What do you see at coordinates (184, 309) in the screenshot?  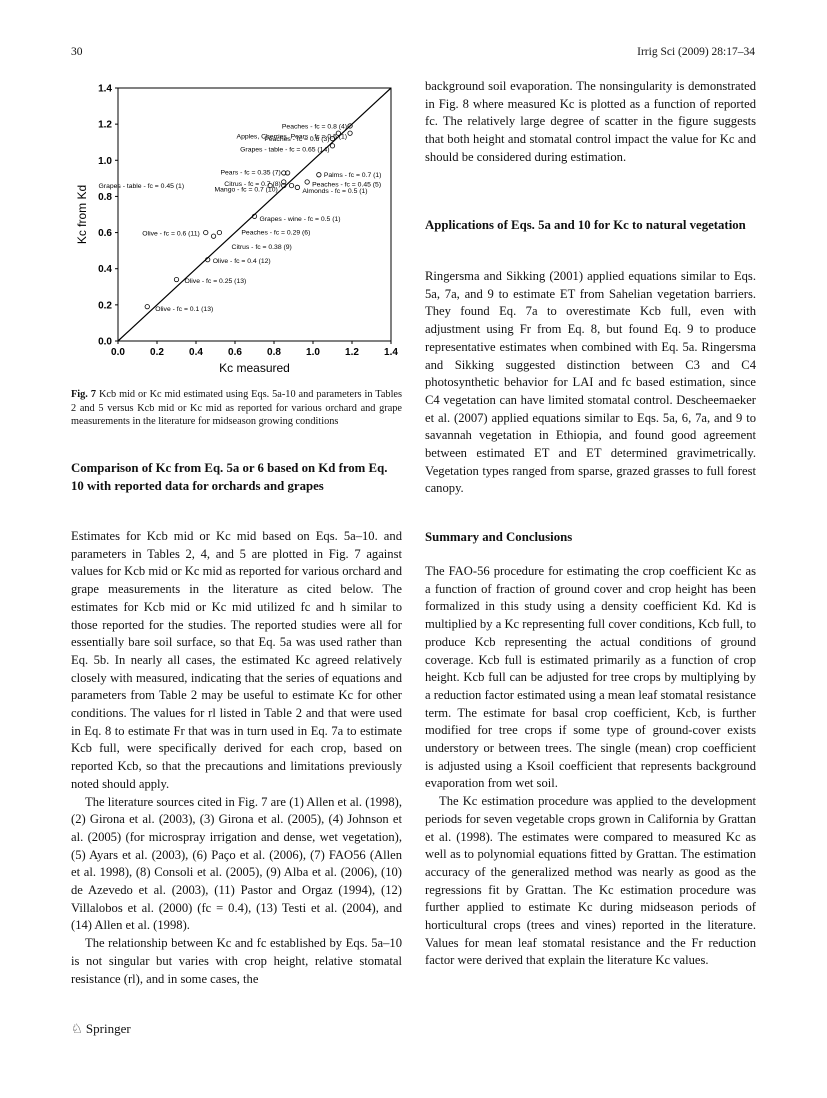 I see `point-label: Olive - fc = 0.1 (13)` at bounding box center [184, 309].